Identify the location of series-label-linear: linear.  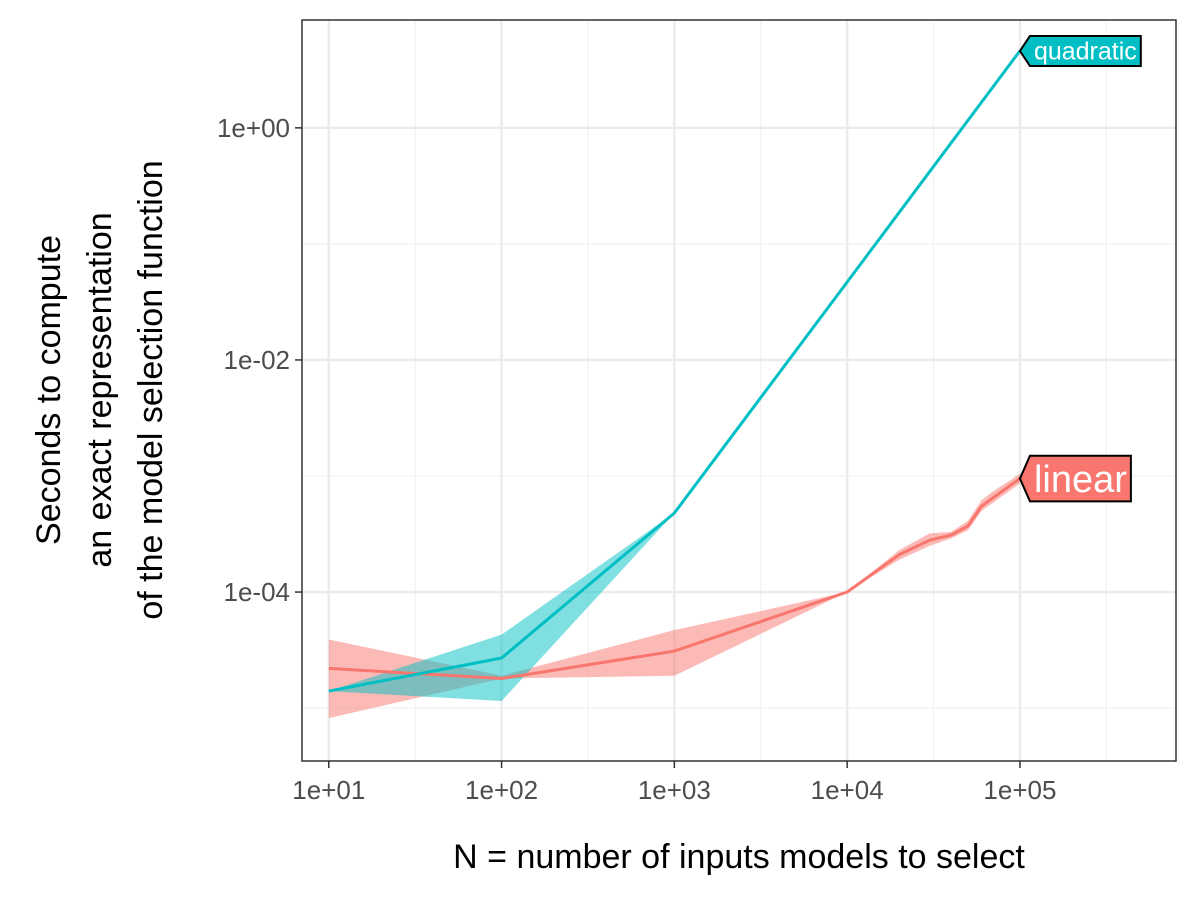
(1075, 478).